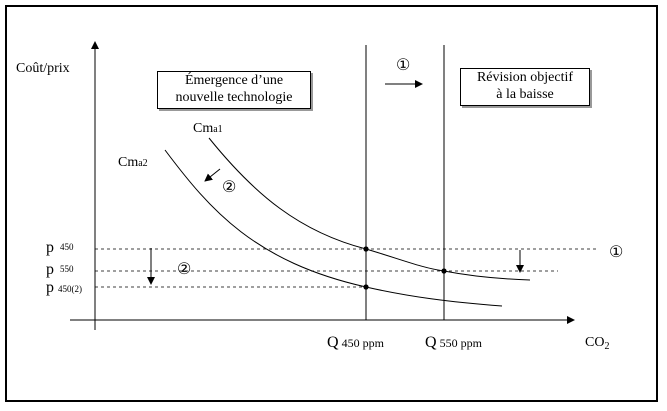 The width and height of the screenshot is (667, 411). What do you see at coordinates (212, 175) in the screenshot?
I see `curve-shift-arrow` at bounding box center [212, 175].